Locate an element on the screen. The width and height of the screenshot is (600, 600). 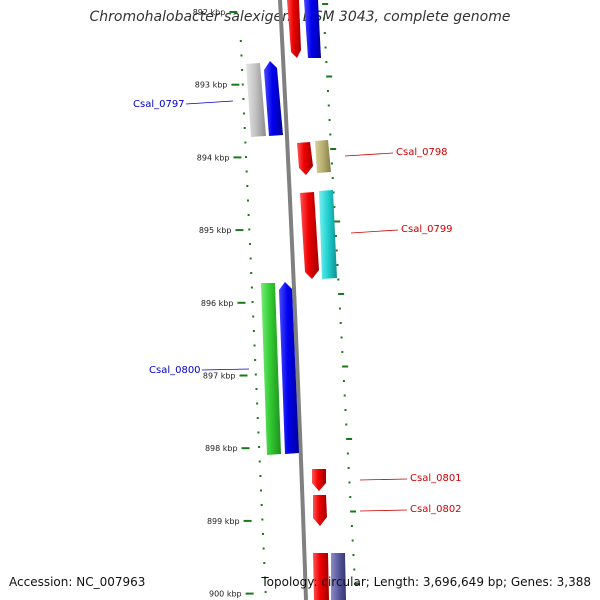
gene-blue-0800b is located at coordinates (289, 368).